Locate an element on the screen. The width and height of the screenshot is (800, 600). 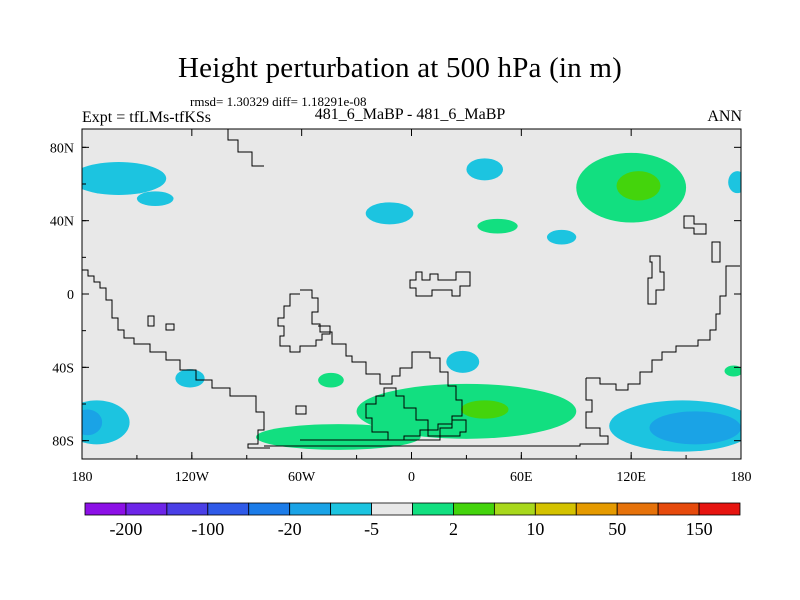
x-tick-label: 120W is located at coordinates (192, 477).